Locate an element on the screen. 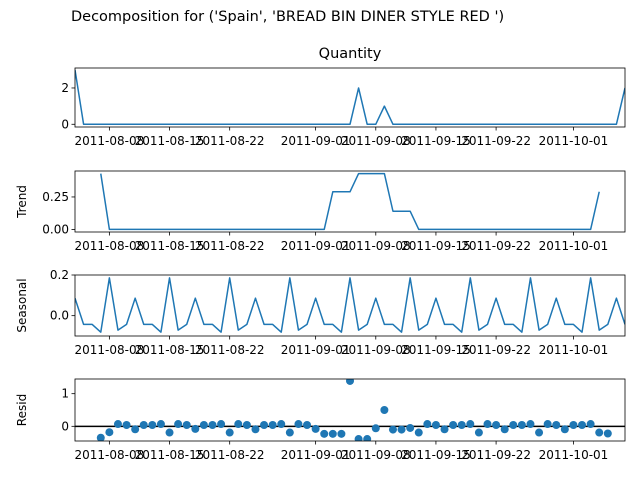  y-tick-label: 0.2 is located at coordinates (59, 275).